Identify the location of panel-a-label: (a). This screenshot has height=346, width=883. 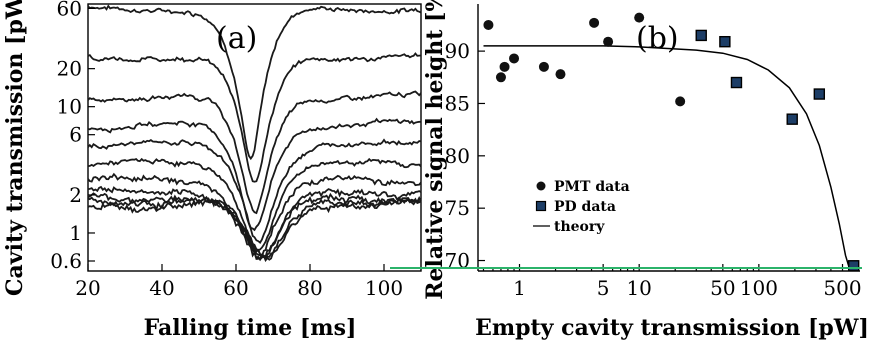
(236, 38).